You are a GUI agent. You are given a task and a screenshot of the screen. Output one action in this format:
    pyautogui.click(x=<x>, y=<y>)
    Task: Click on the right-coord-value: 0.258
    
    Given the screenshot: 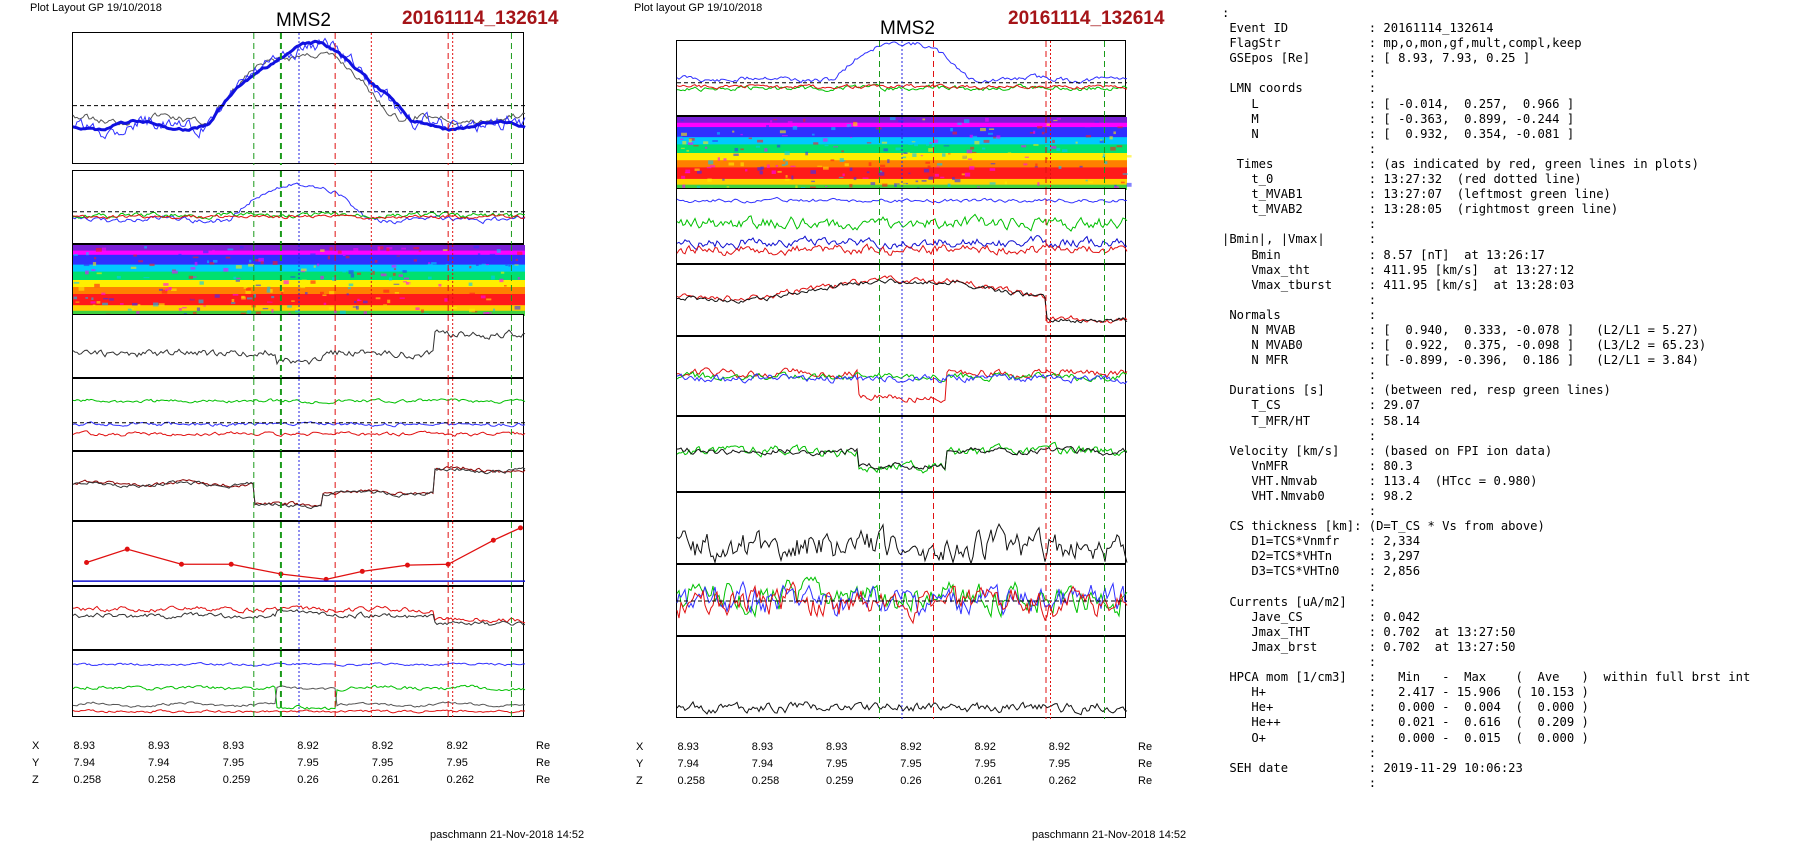 What is the action you would take?
    pyautogui.click(x=765, y=781)
    